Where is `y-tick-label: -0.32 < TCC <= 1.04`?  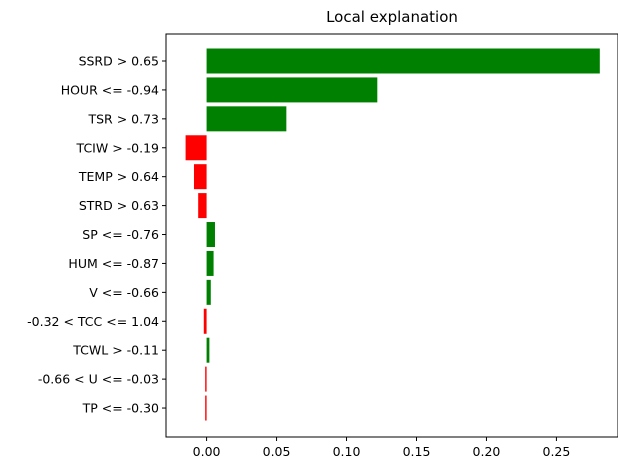 y-tick-label: -0.32 < TCC <= 1.04 is located at coordinates (93, 321).